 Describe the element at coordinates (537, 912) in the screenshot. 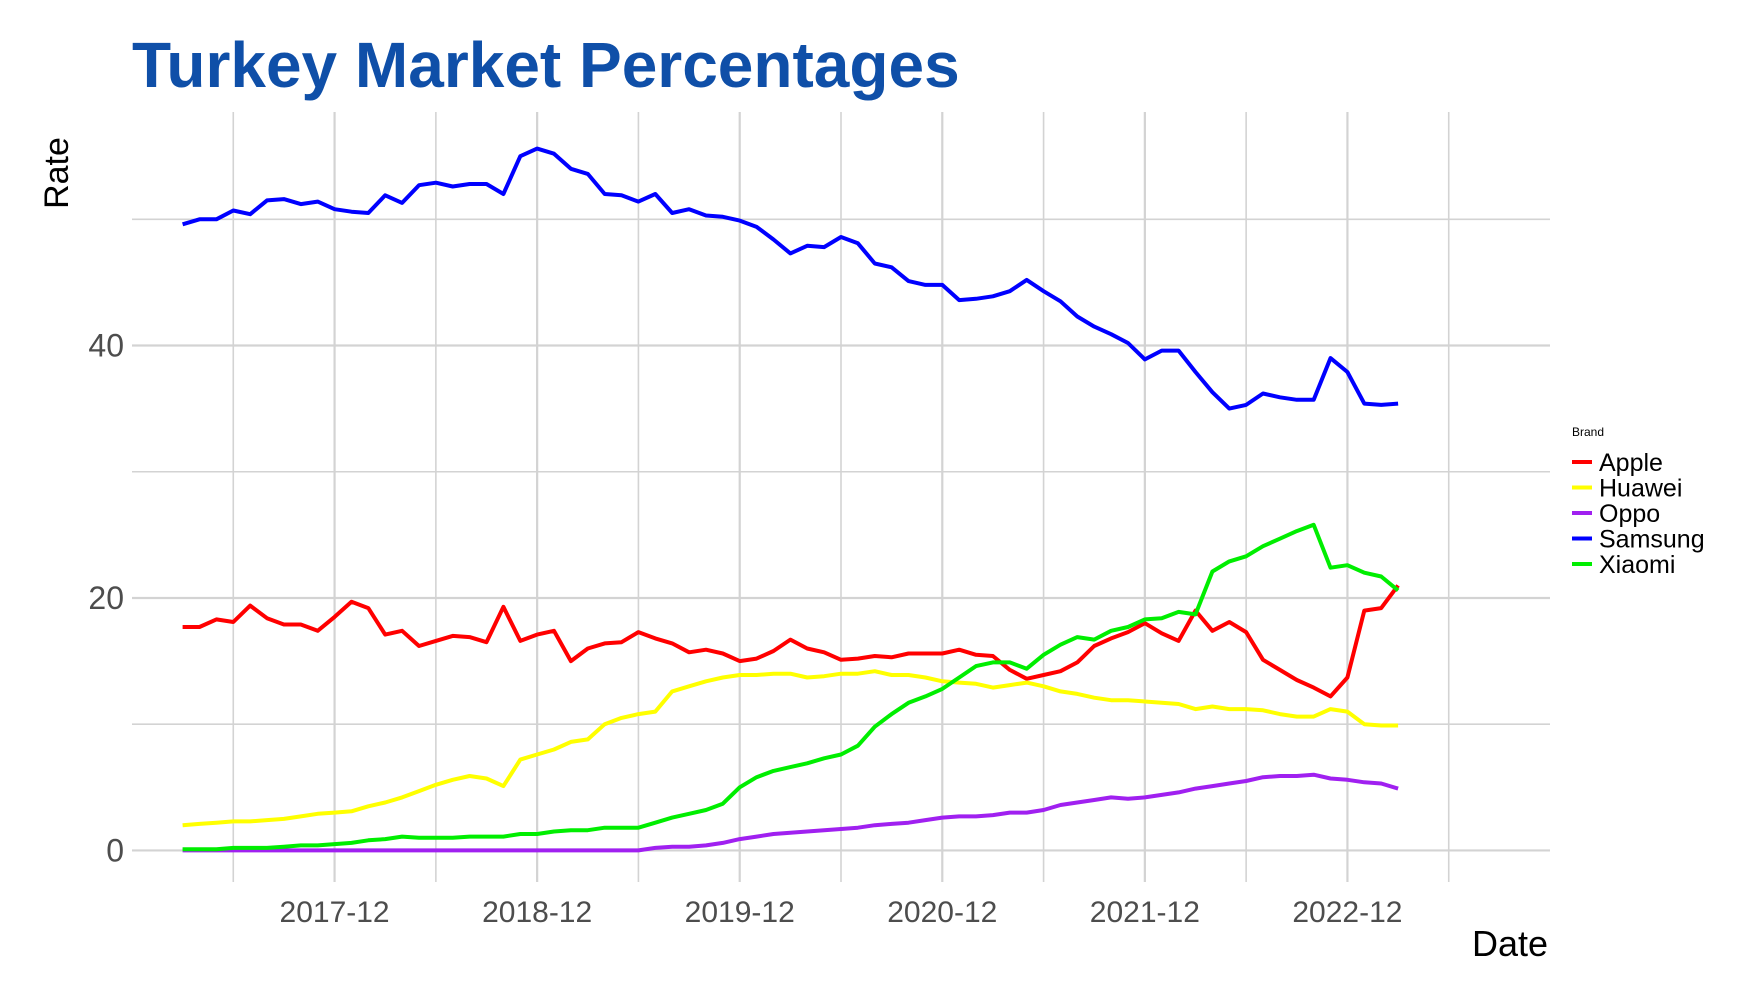

I see `x-tick-label: 2018-12` at that location.